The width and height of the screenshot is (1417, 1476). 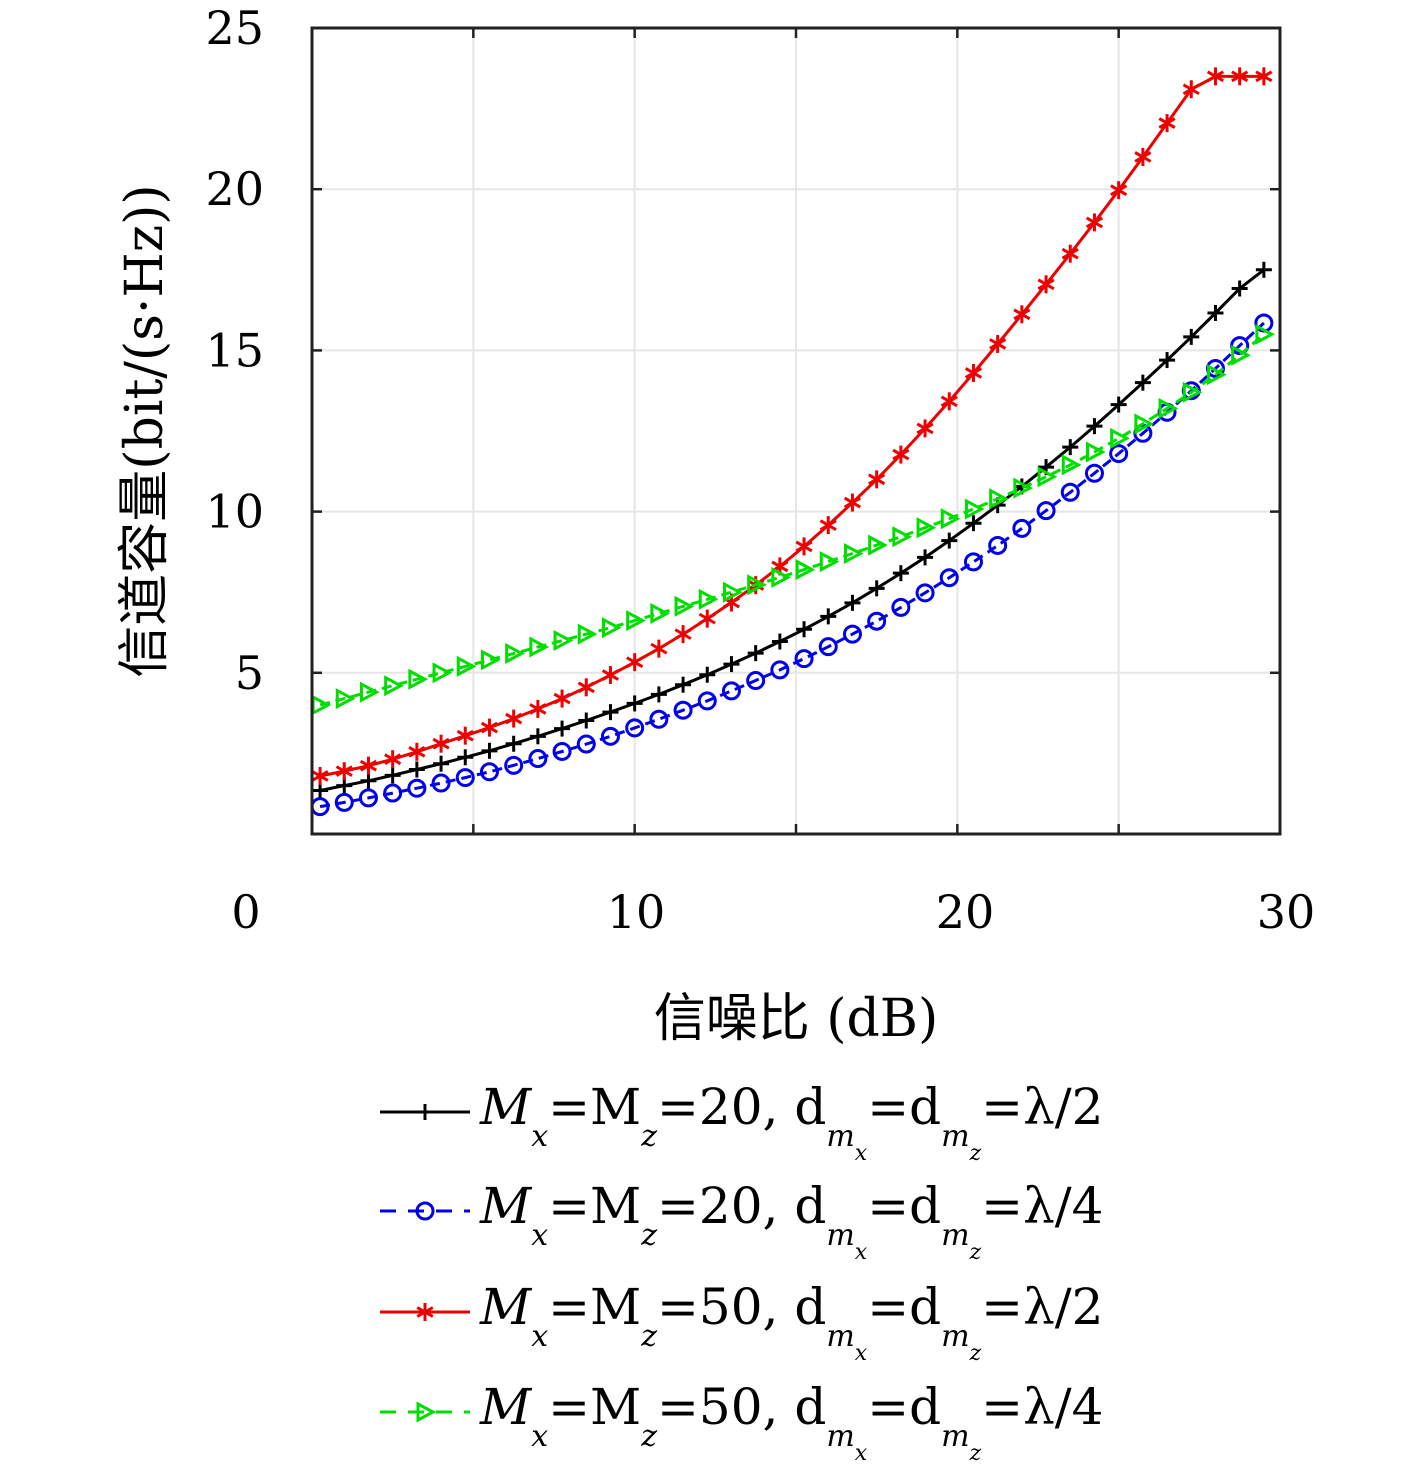 What do you see at coordinates (234, 189) in the screenshot?
I see `y-tick-label: 20` at bounding box center [234, 189].